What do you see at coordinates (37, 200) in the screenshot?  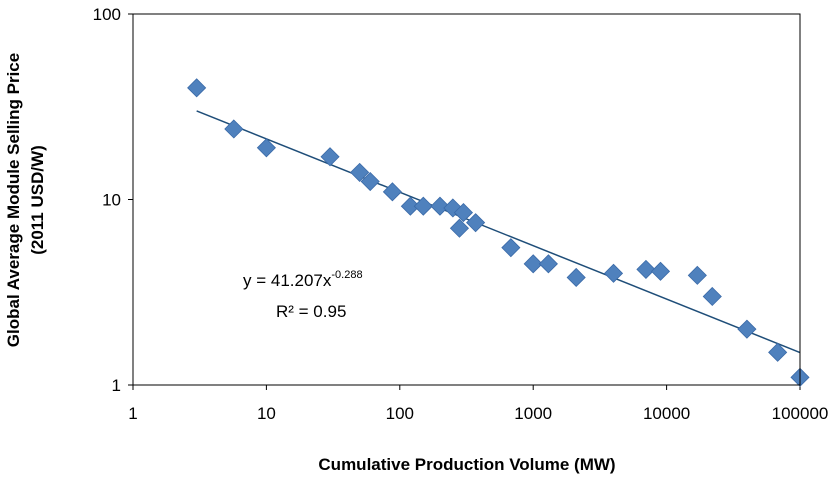 I see `y-axis-title-line2: (2011 USD/W)` at bounding box center [37, 200].